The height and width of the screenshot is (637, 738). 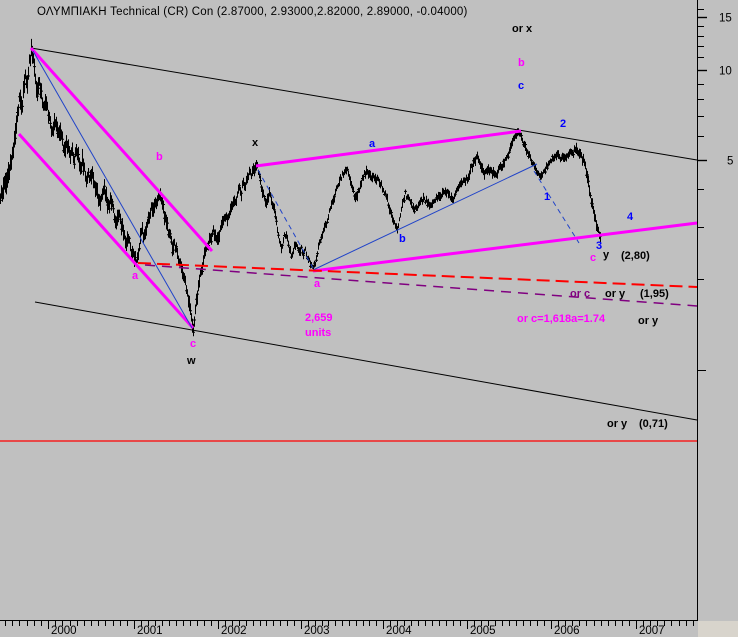 I want to click on annotation-c-16: c, so click(x=193, y=344).